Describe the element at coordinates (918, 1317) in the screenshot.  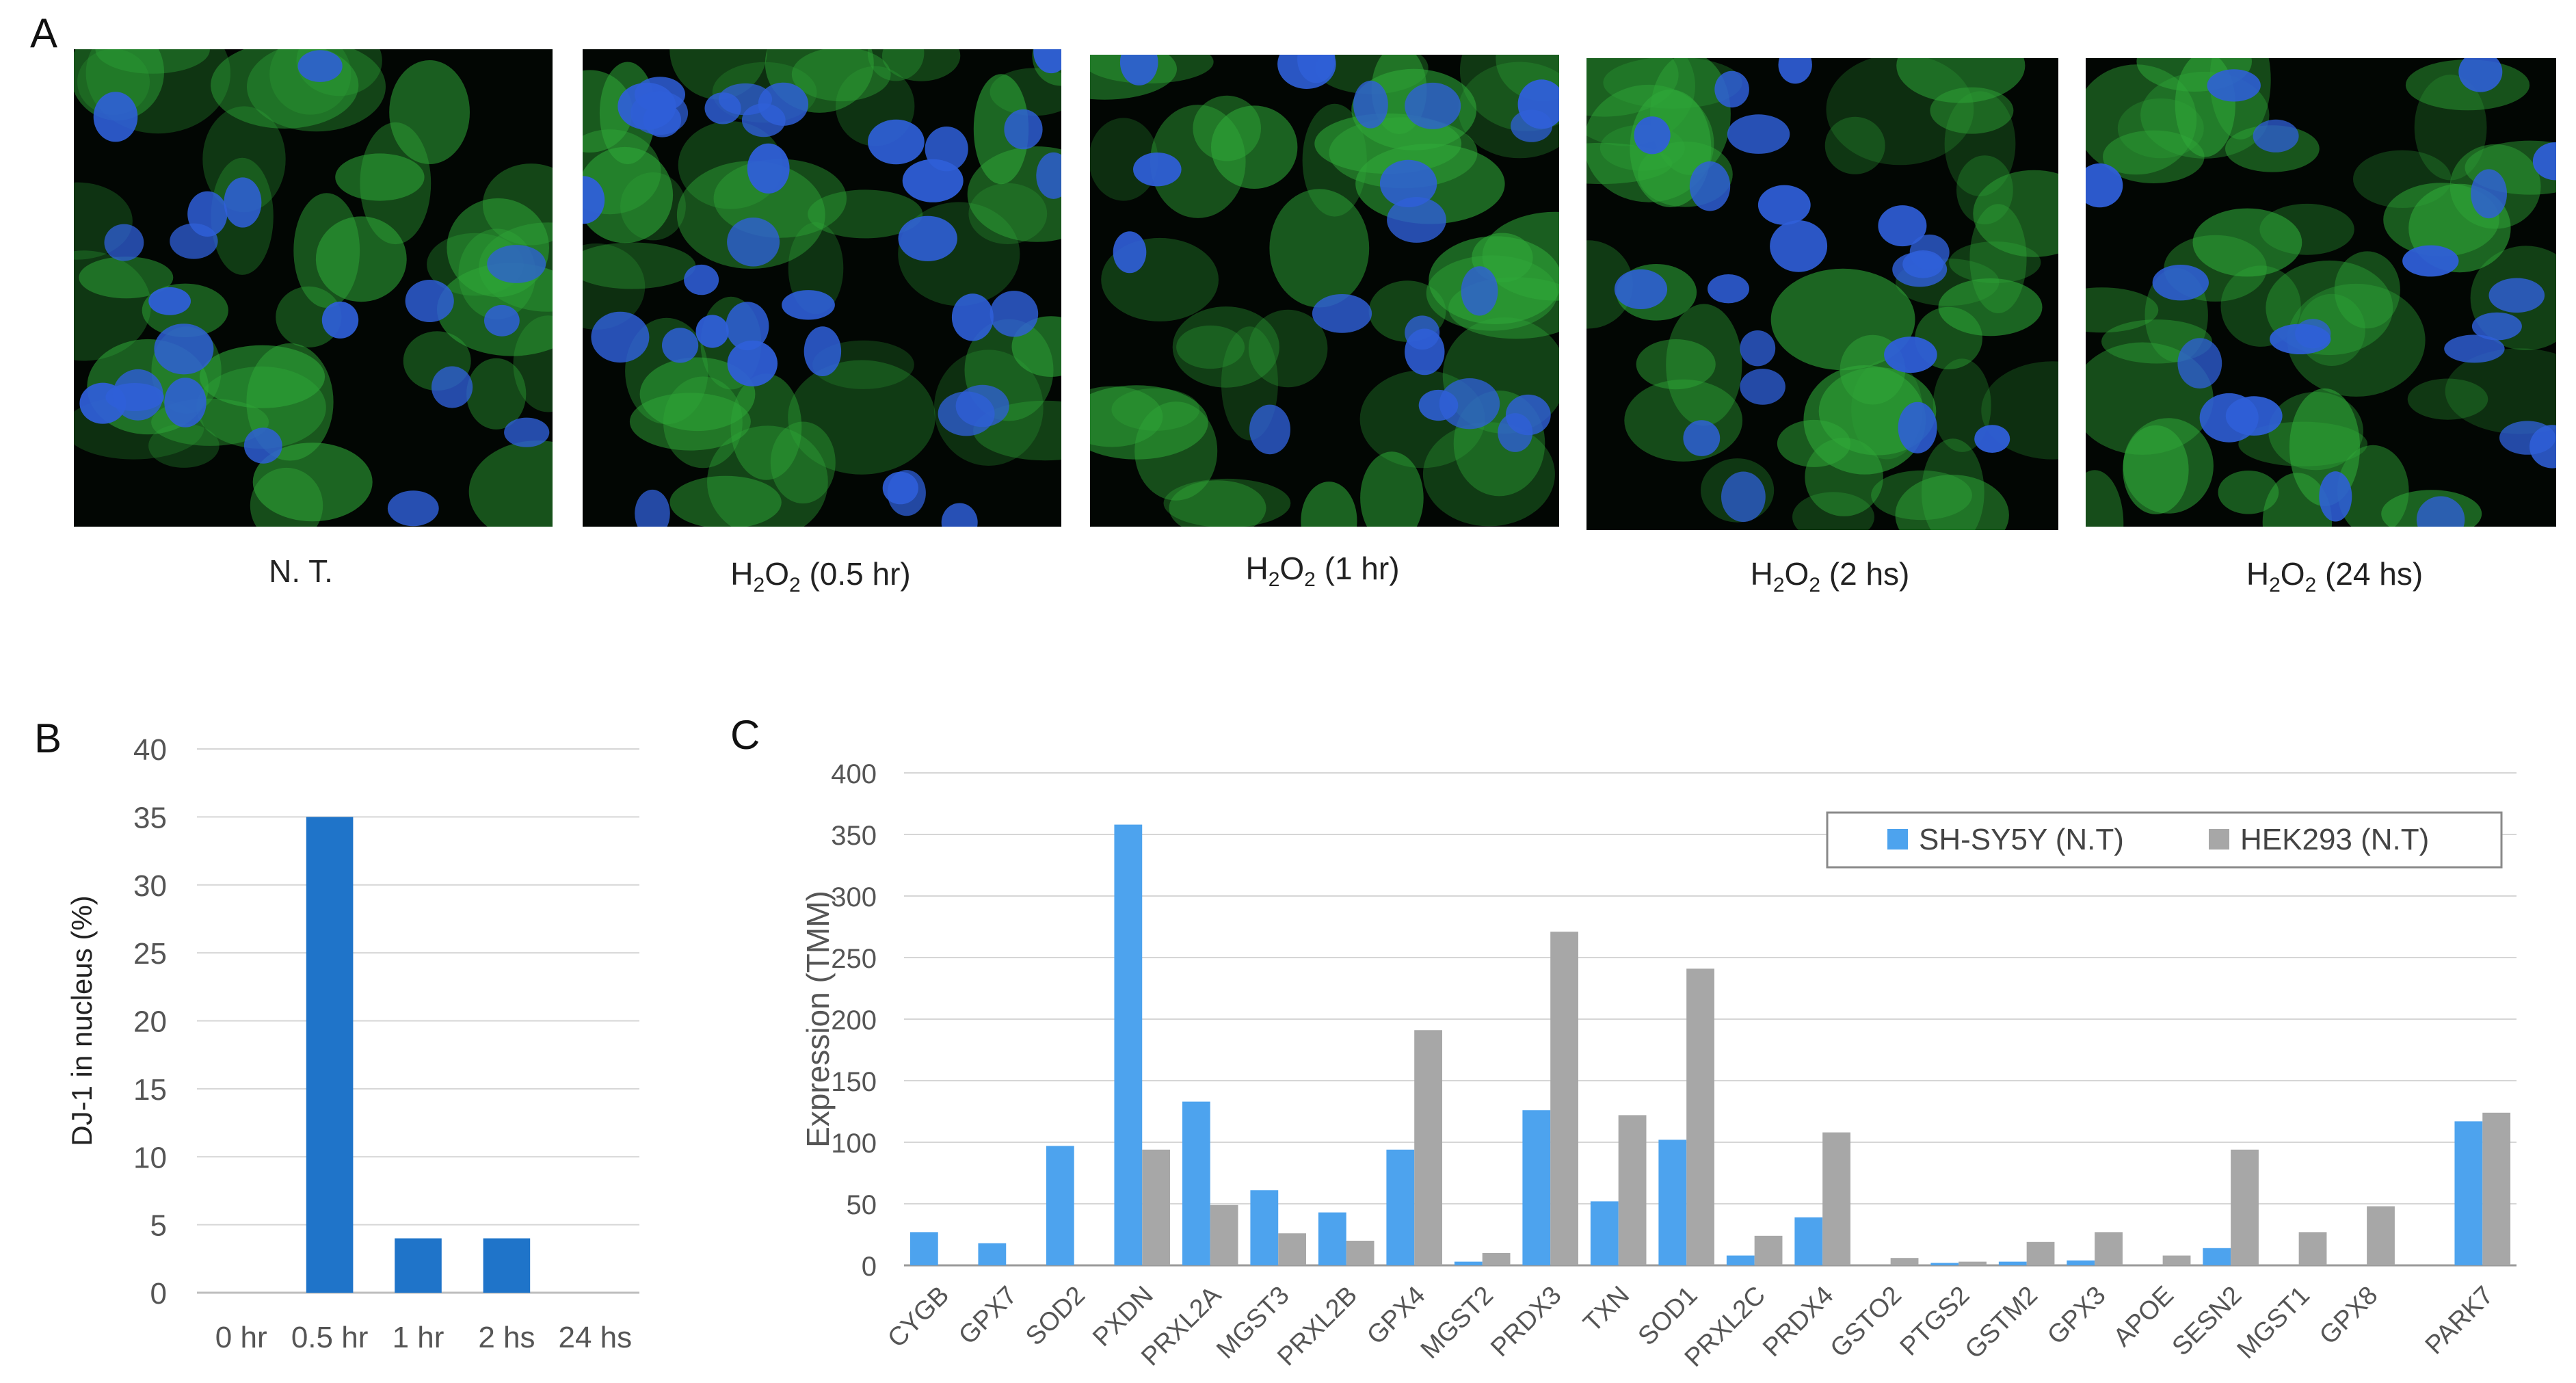
I see `x-tick-label: CYGB` at that location.